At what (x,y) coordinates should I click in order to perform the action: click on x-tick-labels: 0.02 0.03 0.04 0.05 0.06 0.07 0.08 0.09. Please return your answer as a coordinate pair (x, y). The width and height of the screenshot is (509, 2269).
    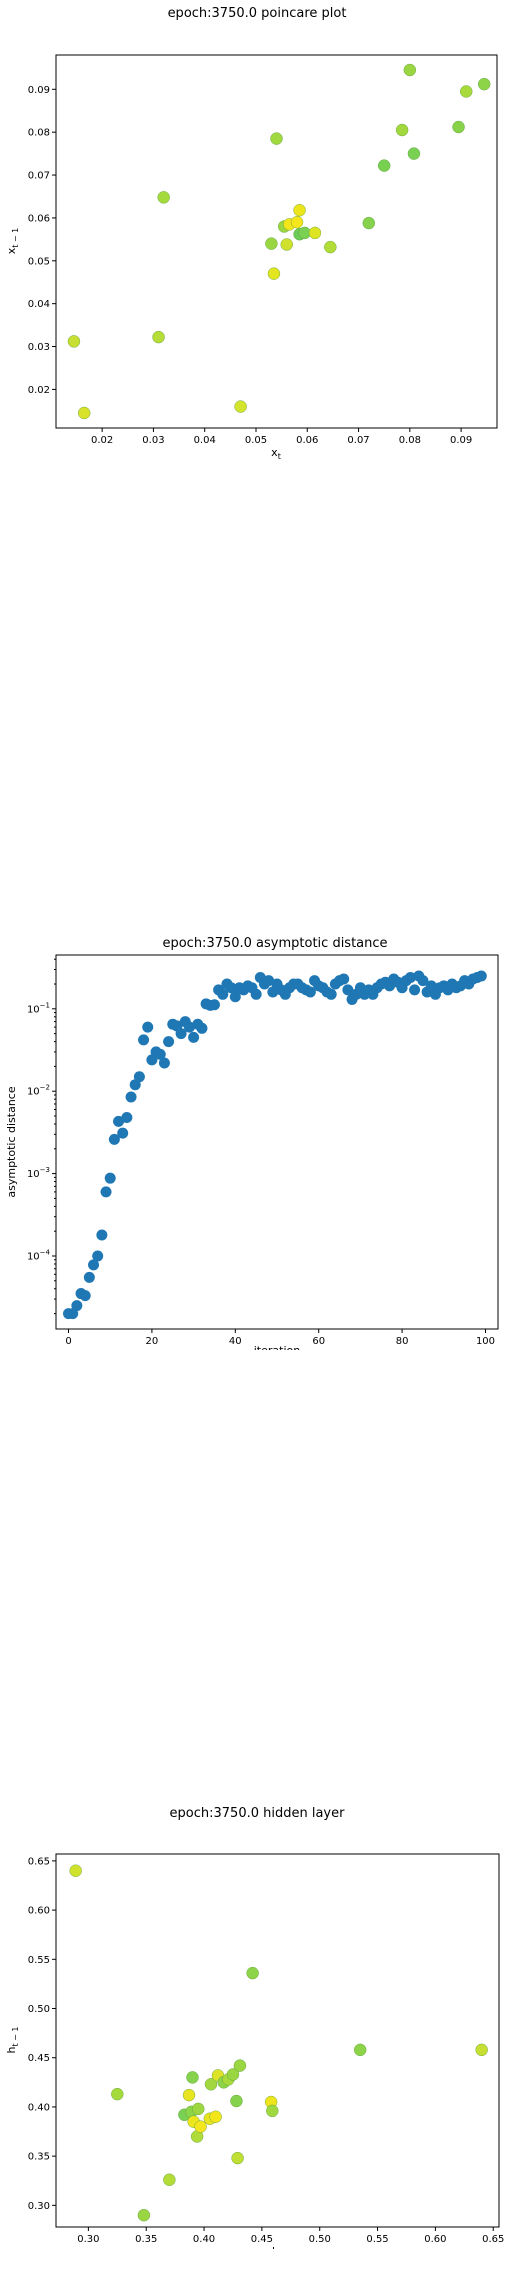
    Looking at the image, I should click on (281, 437).